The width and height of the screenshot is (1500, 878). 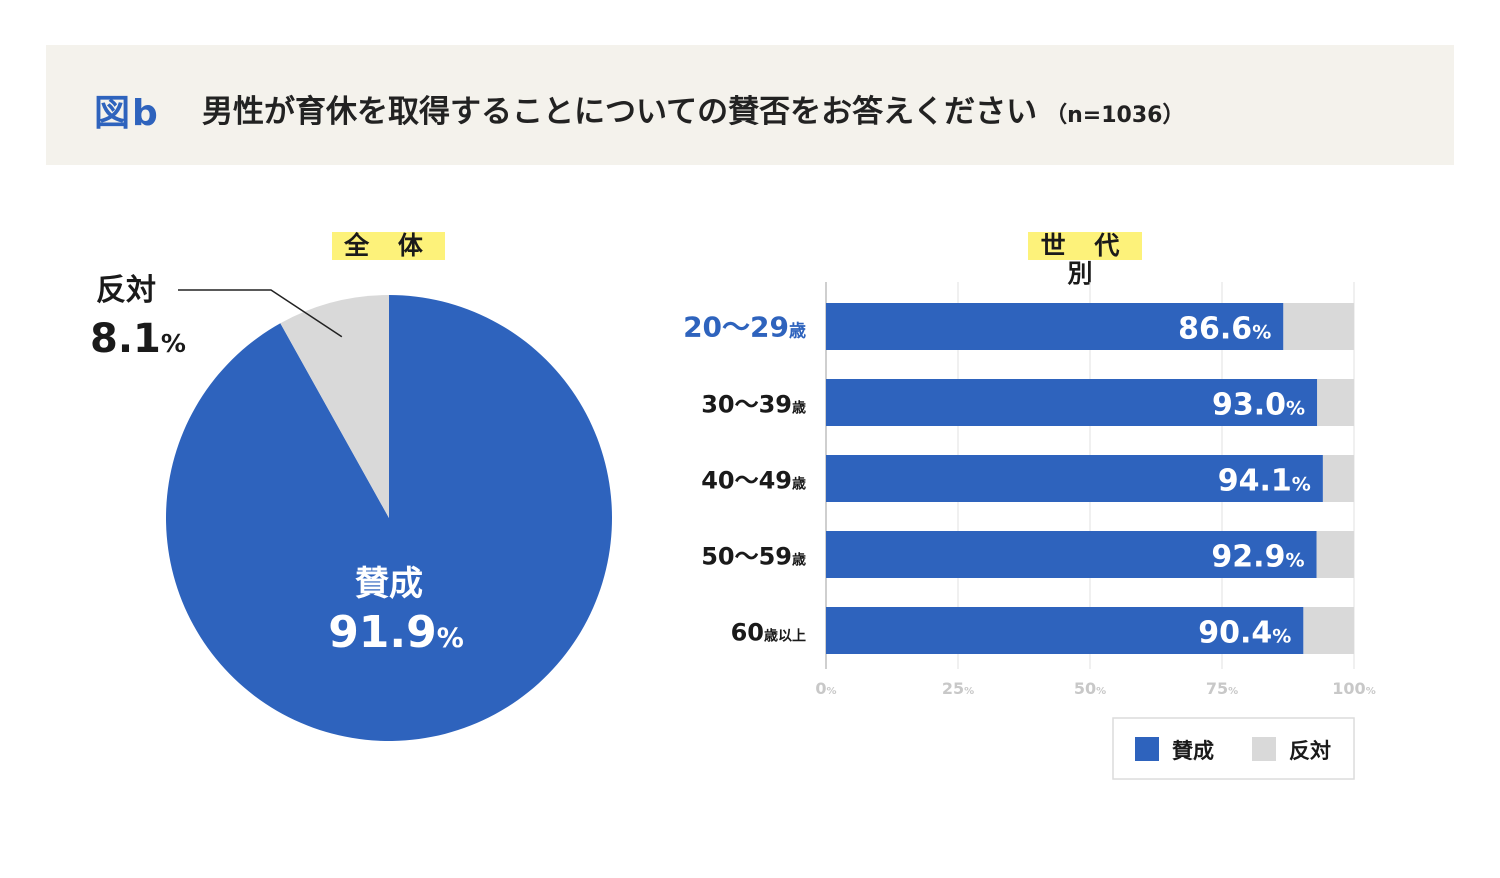 I want to click on figure-label: 図b, so click(x=127, y=113).